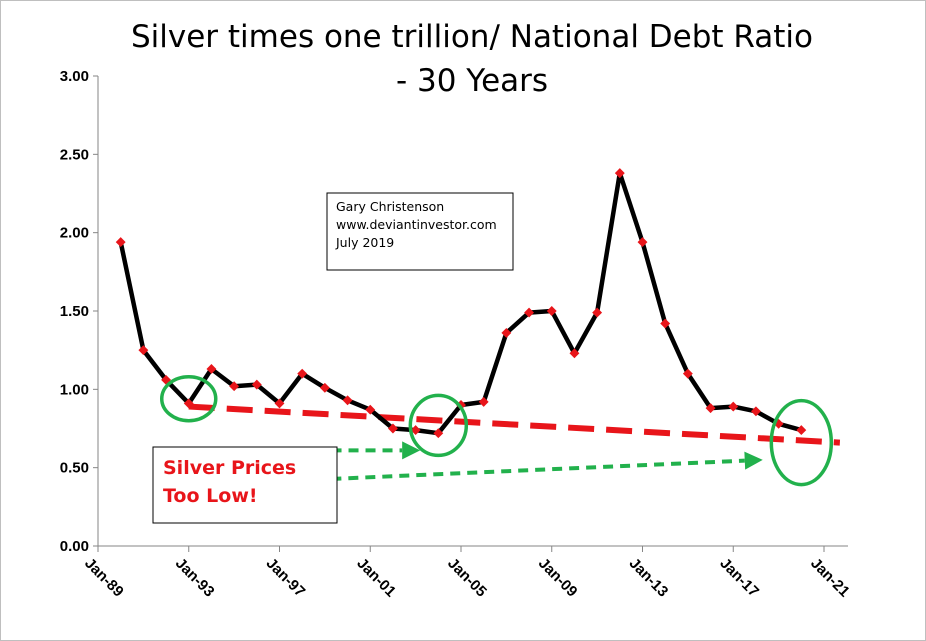 The height and width of the screenshot is (641, 926). I want to click on callout-box-frame, so click(245, 485).